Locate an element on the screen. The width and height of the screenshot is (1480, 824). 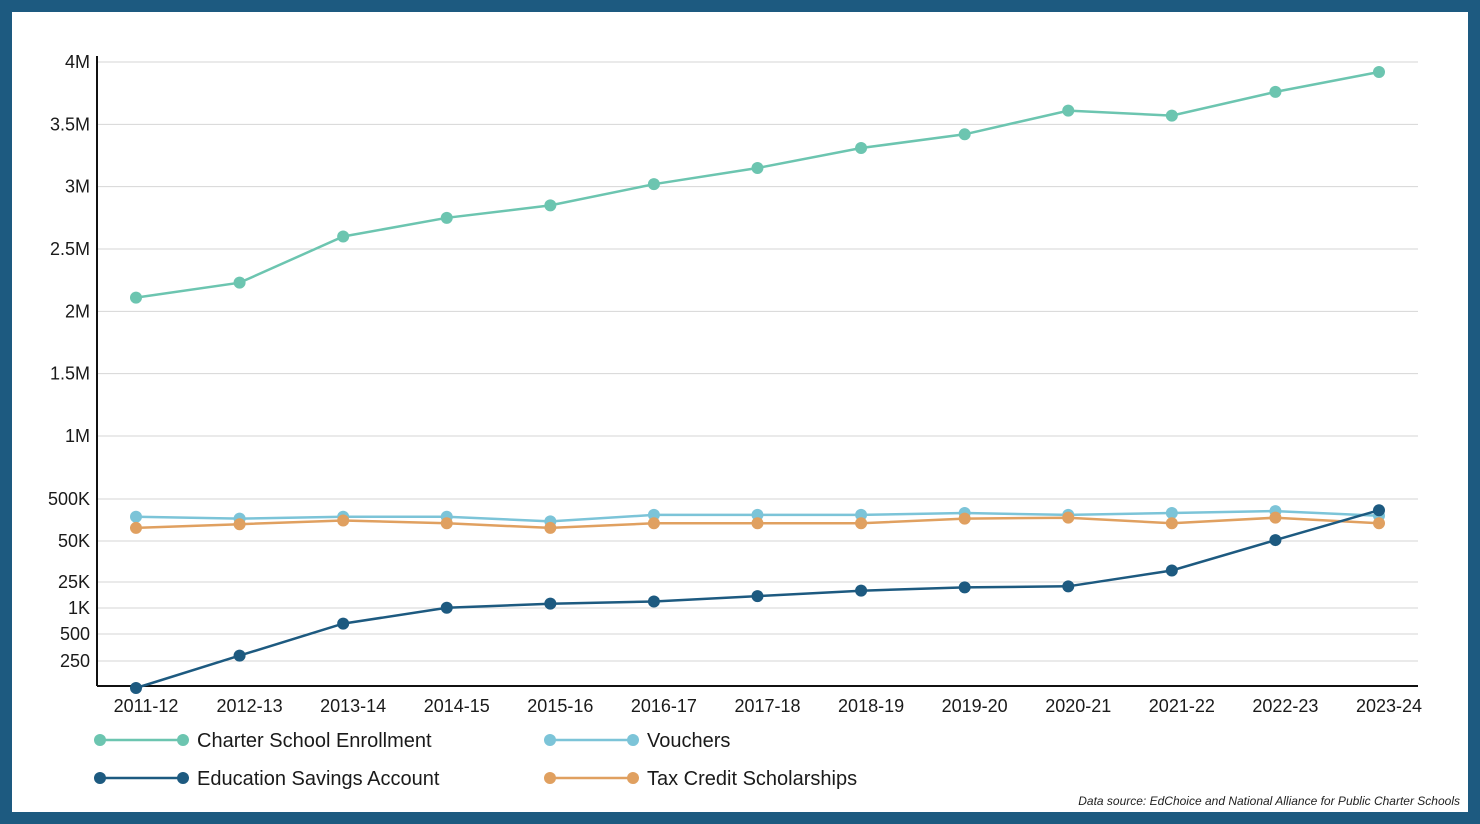
series-tax-credit-scholarships is located at coordinates (757, 522).